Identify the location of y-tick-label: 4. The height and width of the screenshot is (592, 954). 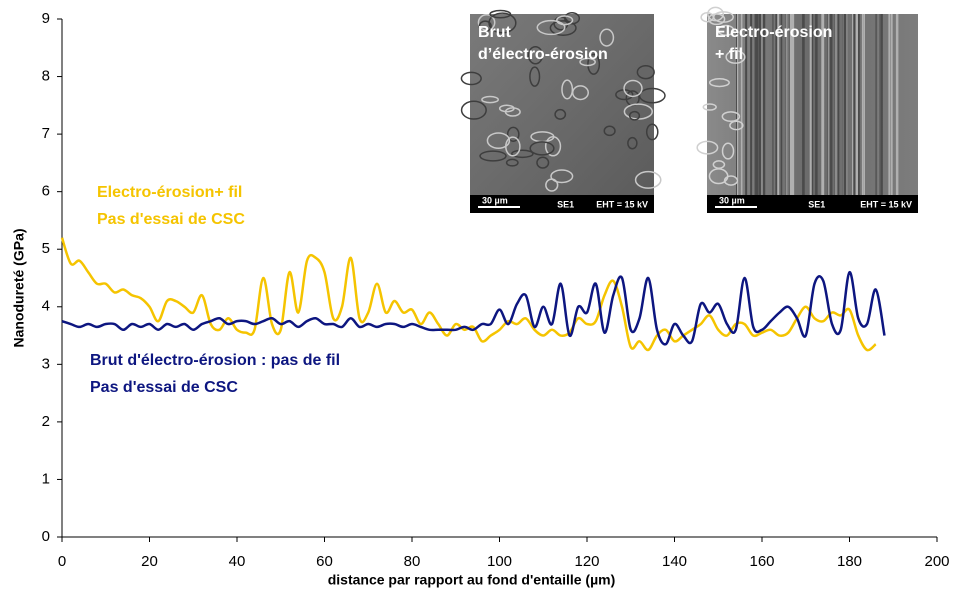
(46, 306).